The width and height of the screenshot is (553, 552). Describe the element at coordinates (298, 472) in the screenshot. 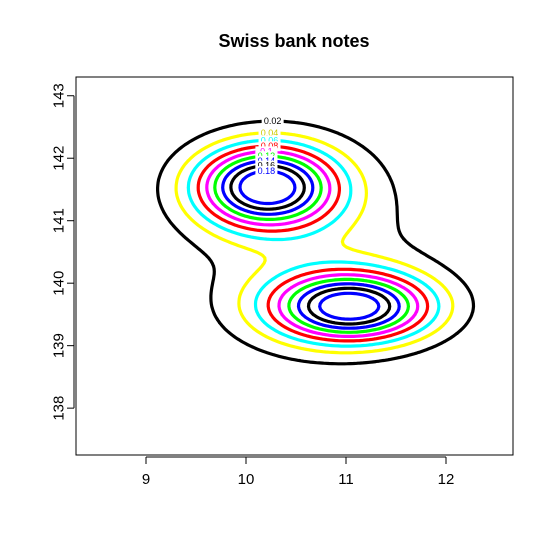

I see `x-axis: 9 10 11 12` at that location.